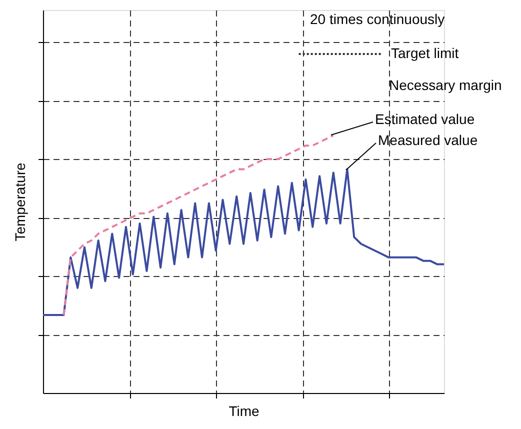 The width and height of the screenshot is (521, 429). Describe the element at coordinates (244, 411) in the screenshot. I see `x-axis-title: Time` at that location.